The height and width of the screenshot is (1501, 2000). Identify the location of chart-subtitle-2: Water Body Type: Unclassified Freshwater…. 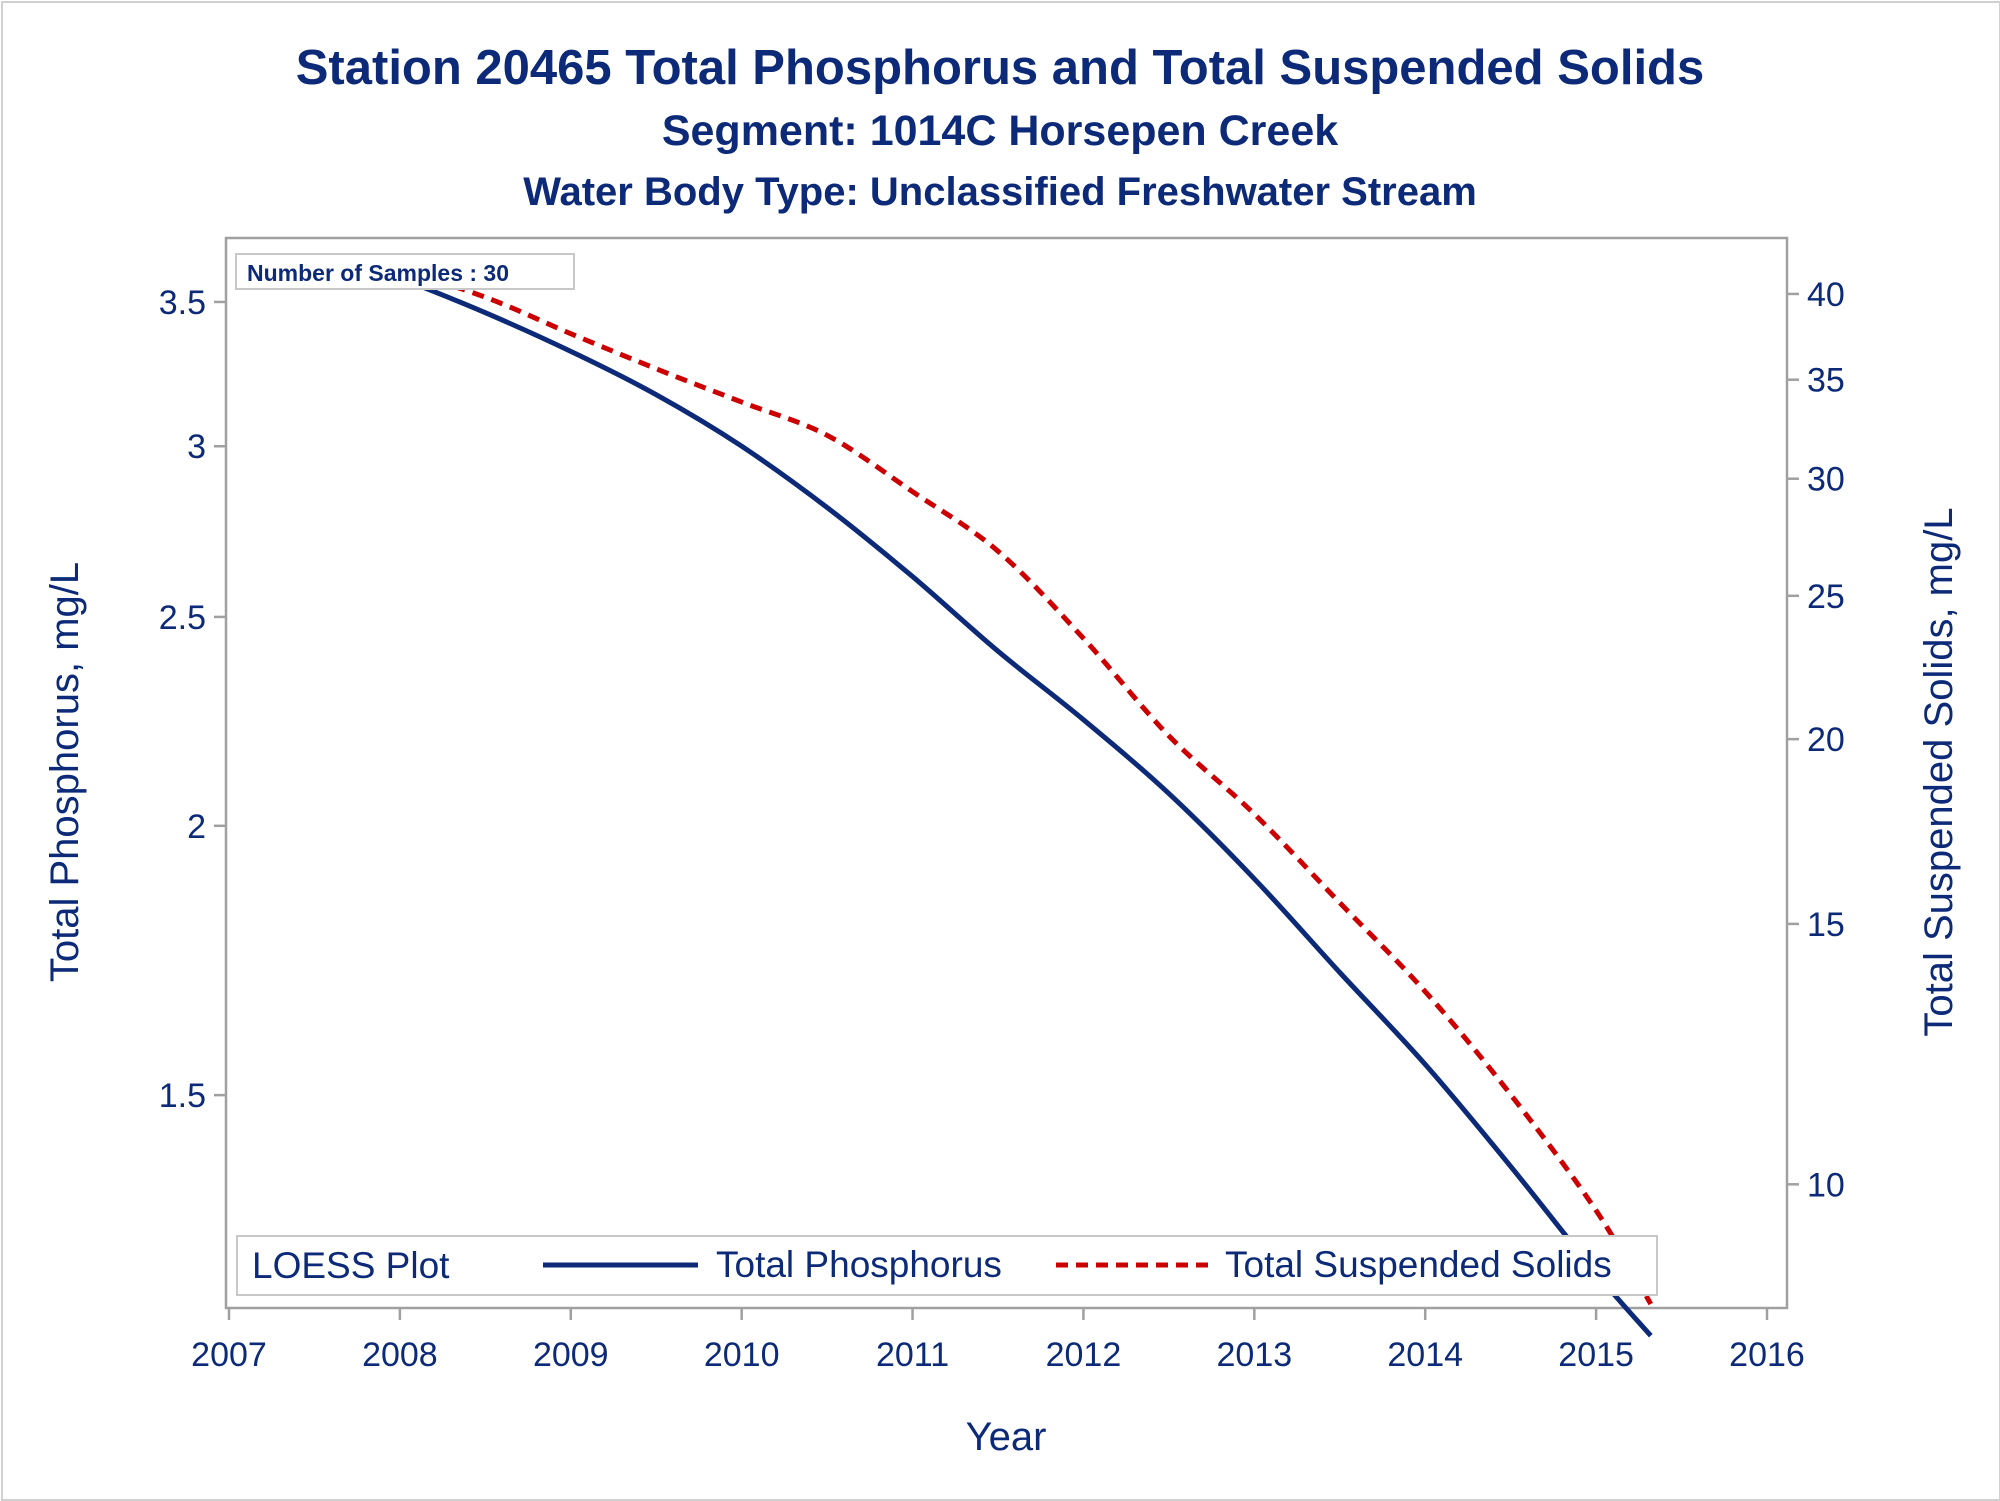
(1000, 192).